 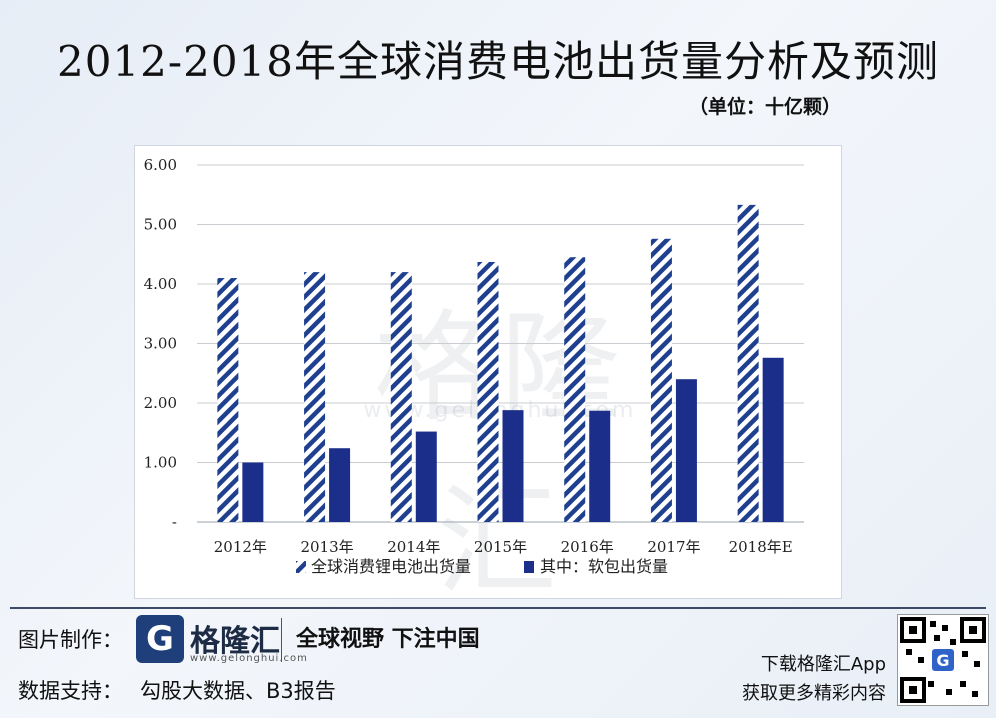 What do you see at coordinates (500, 547) in the screenshot?
I see `x-tick-label: 2015年` at bounding box center [500, 547].